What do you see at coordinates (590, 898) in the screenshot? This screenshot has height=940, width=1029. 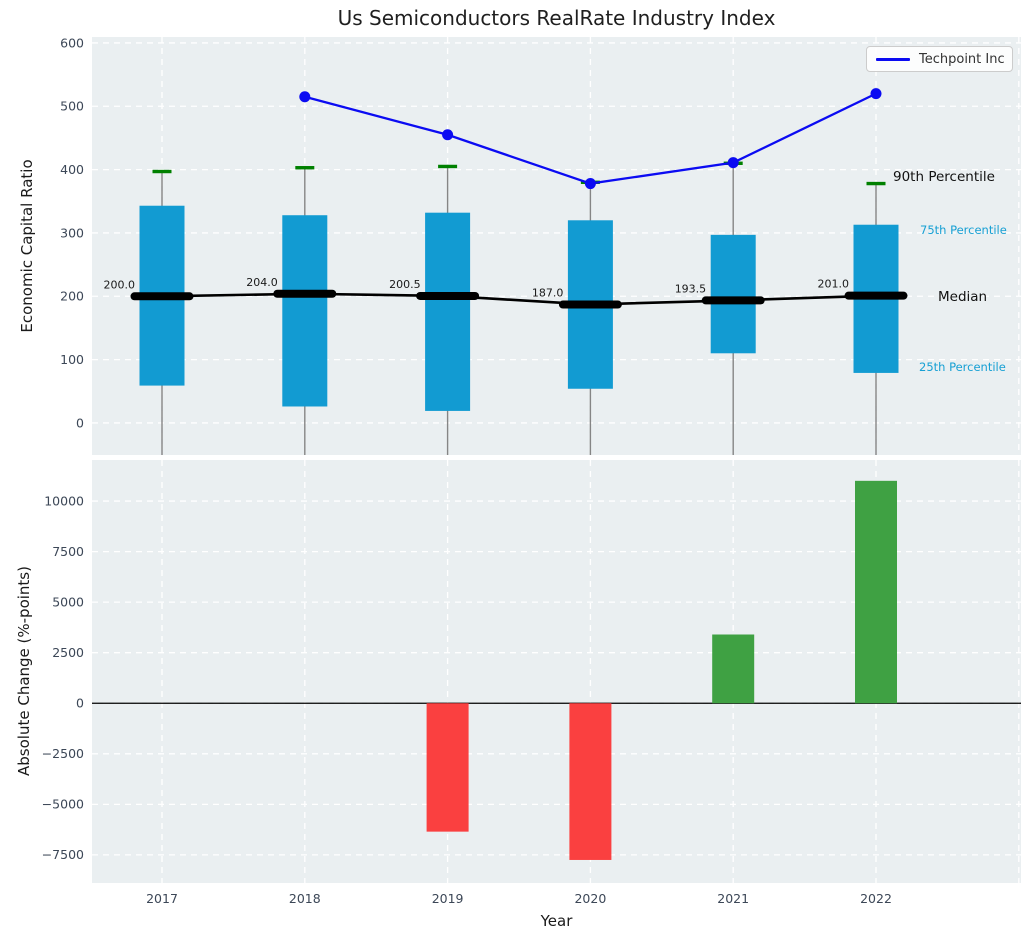 I see `x-tick-label-2020: 2020` at bounding box center [590, 898].